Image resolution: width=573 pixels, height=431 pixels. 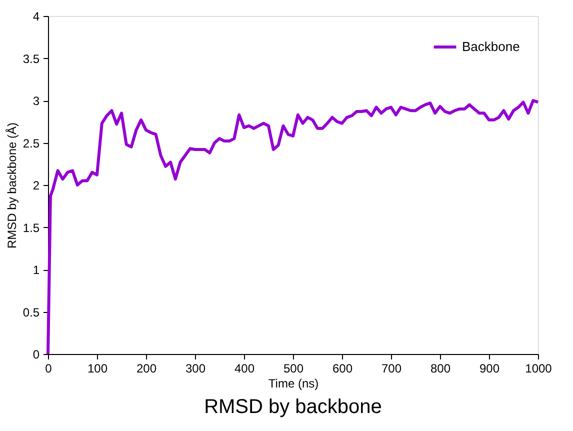 I want to click on text: RMSD by backbone, so click(x=293, y=407).